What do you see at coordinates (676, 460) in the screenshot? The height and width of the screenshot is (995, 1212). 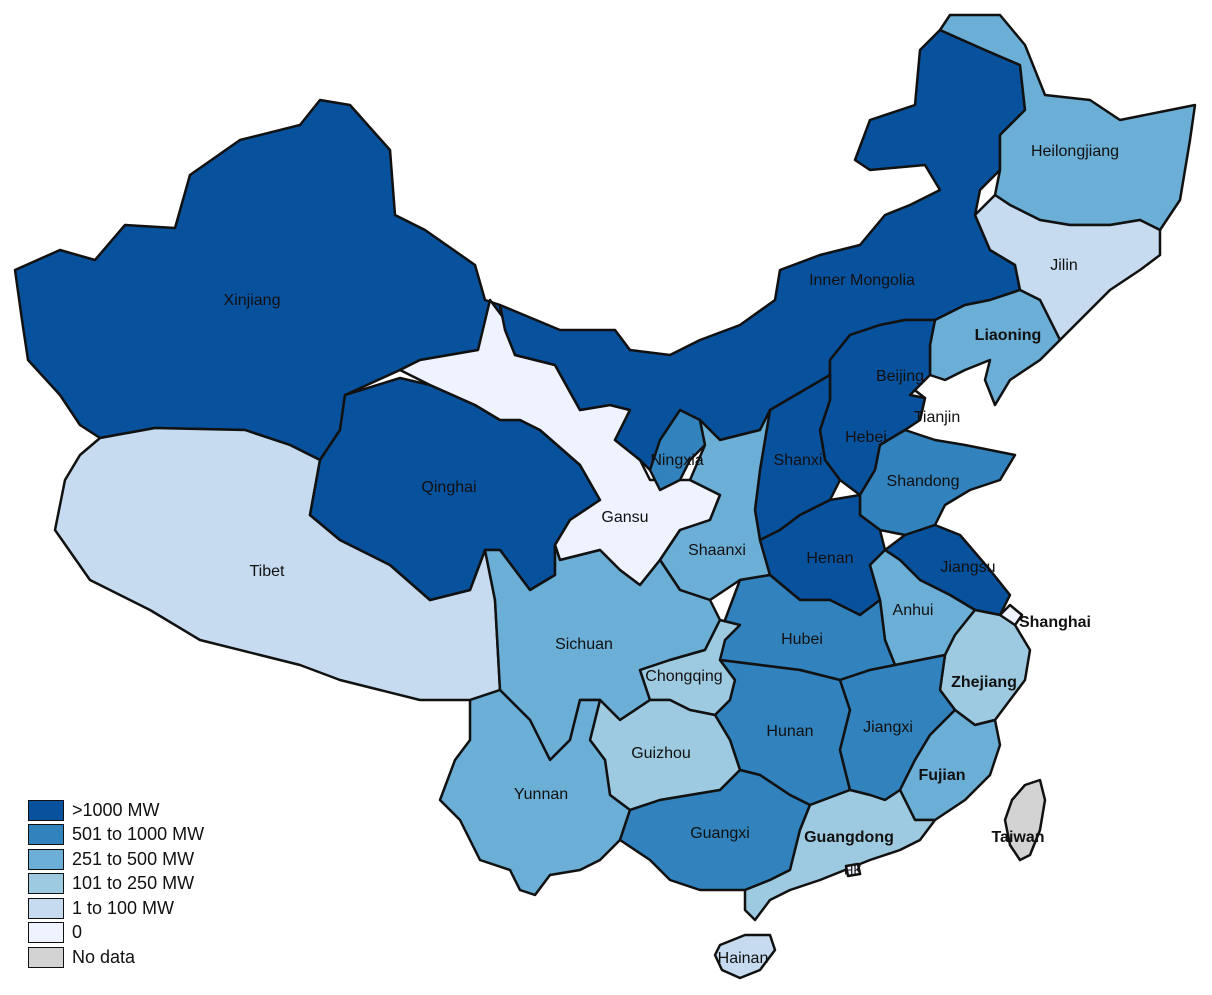 I see `label-ningxia: Ningxia` at bounding box center [676, 460].